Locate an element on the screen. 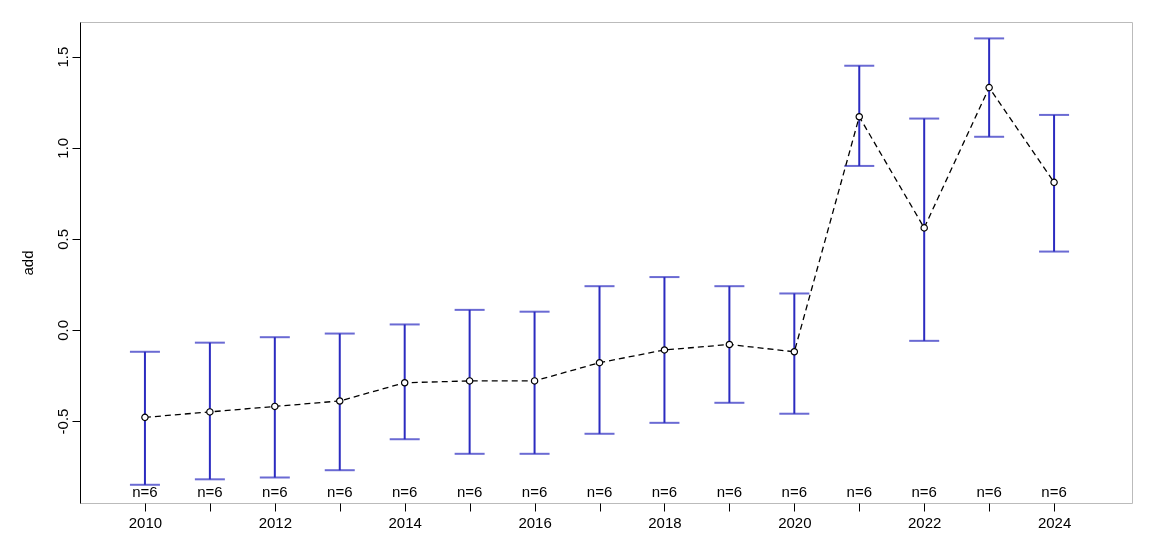  x-tick-label: 2016 is located at coordinates (535, 522).